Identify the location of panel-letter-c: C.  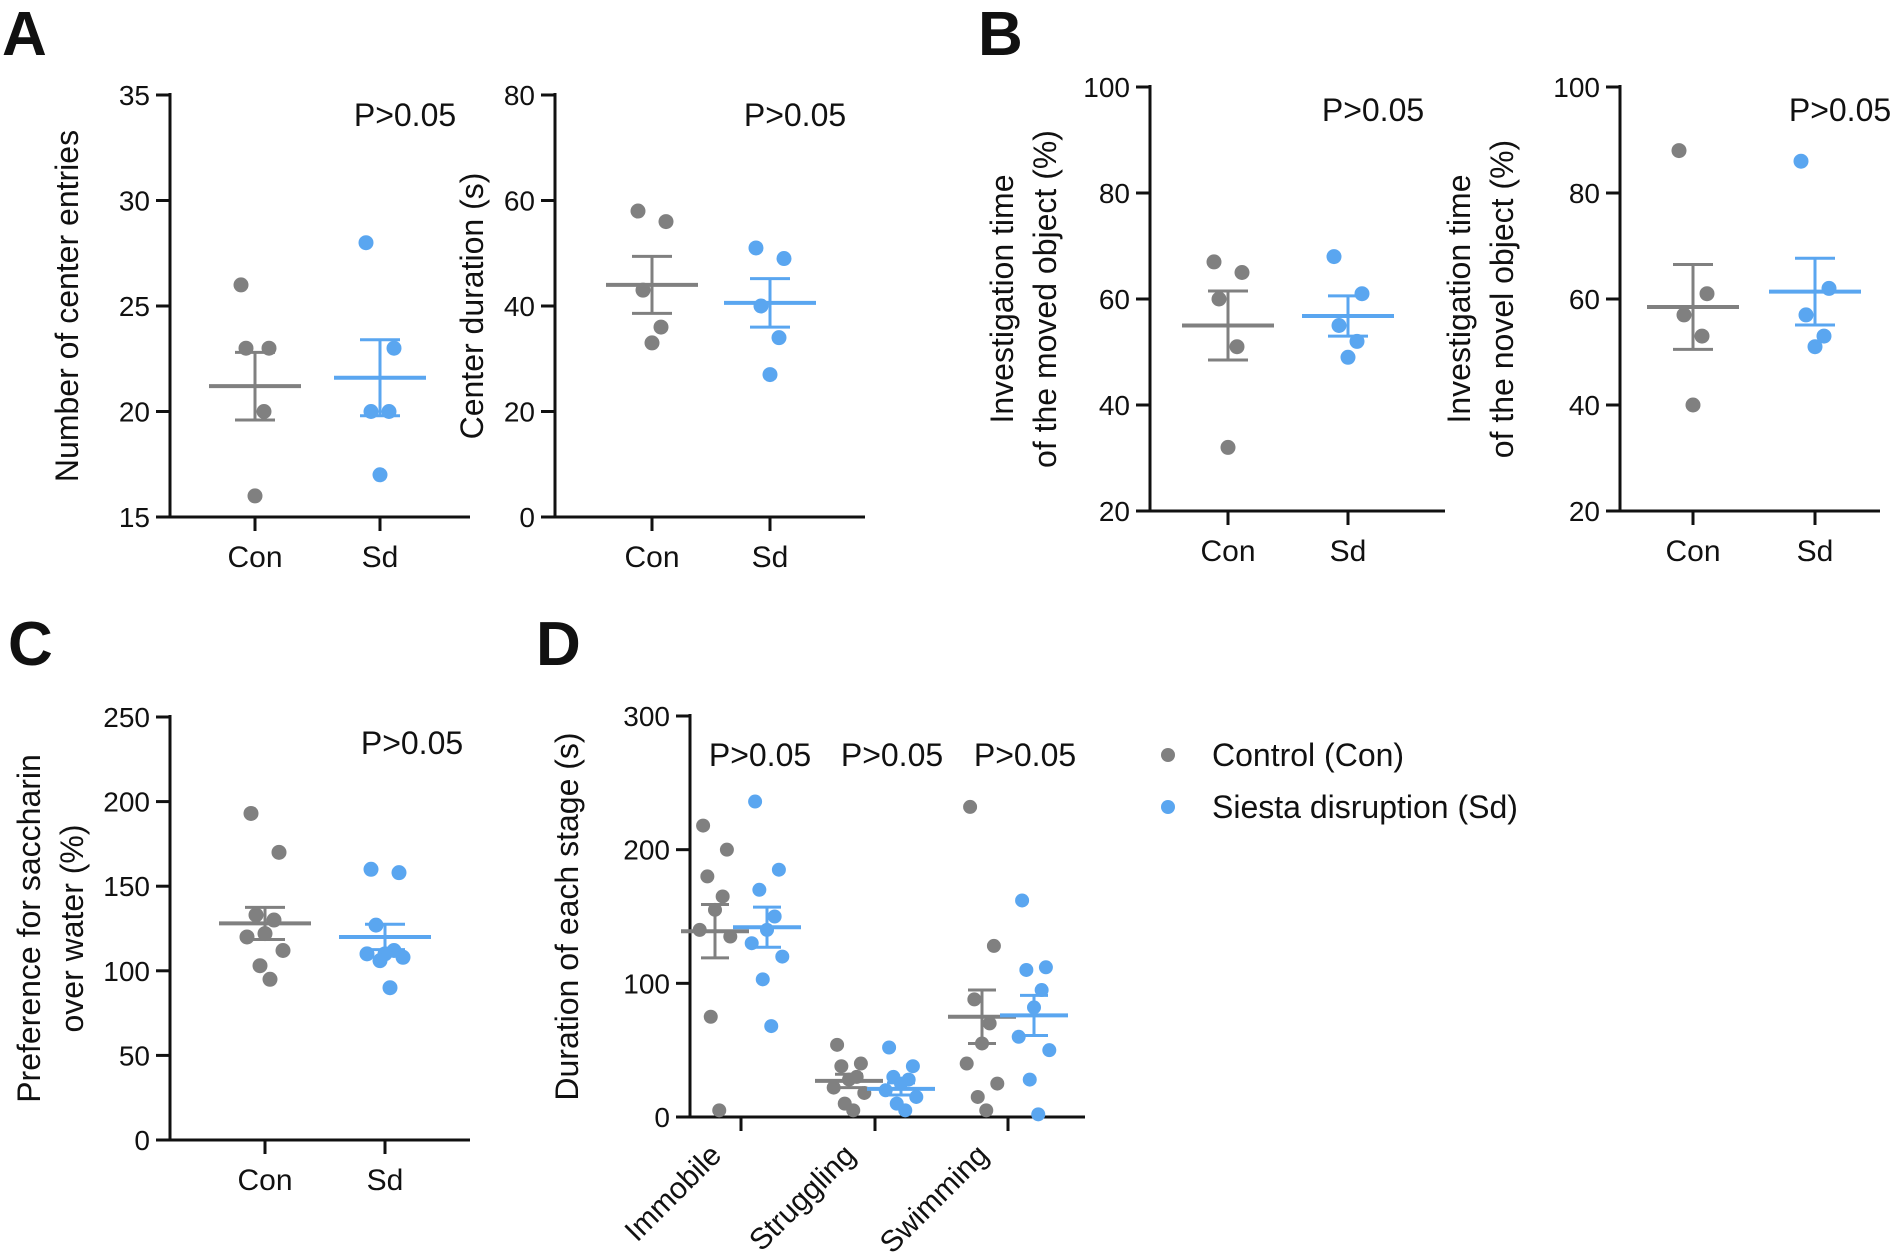
(30, 644).